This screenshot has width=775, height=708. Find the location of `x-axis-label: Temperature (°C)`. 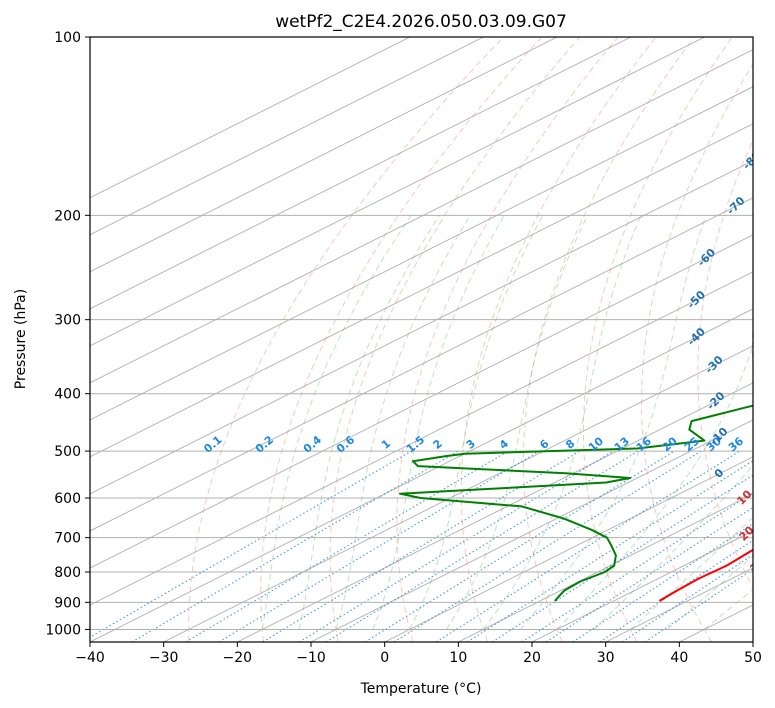

x-axis-label: Temperature (°C) is located at coordinates (421, 689).